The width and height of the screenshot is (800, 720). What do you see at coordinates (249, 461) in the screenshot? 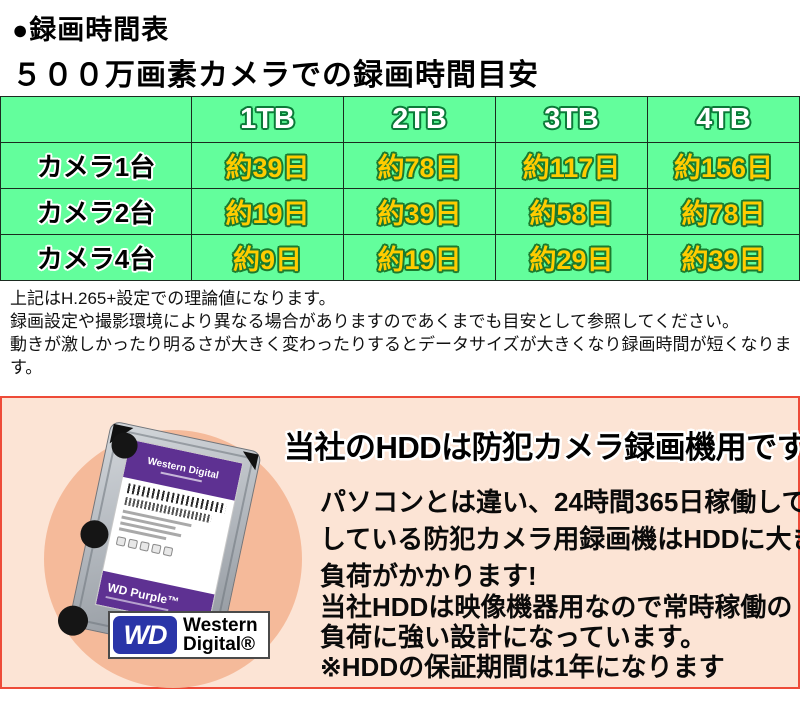
I see `hdd-corner-bracket` at bounding box center [249, 461].